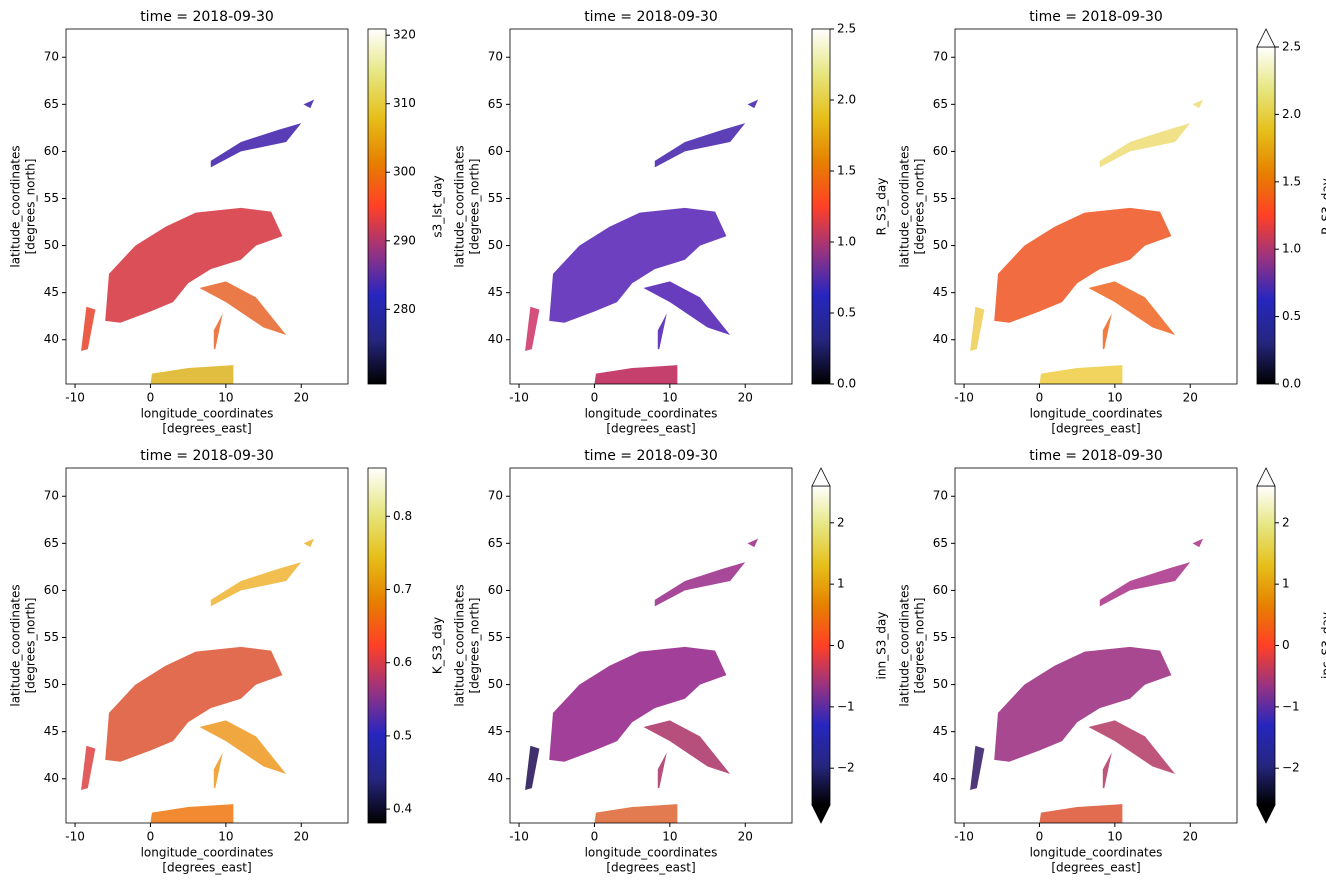 This screenshot has width=1326, height=884. What do you see at coordinates (1291, 768) in the screenshot?
I see `colorbar-tick-label: −2` at bounding box center [1291, 768].